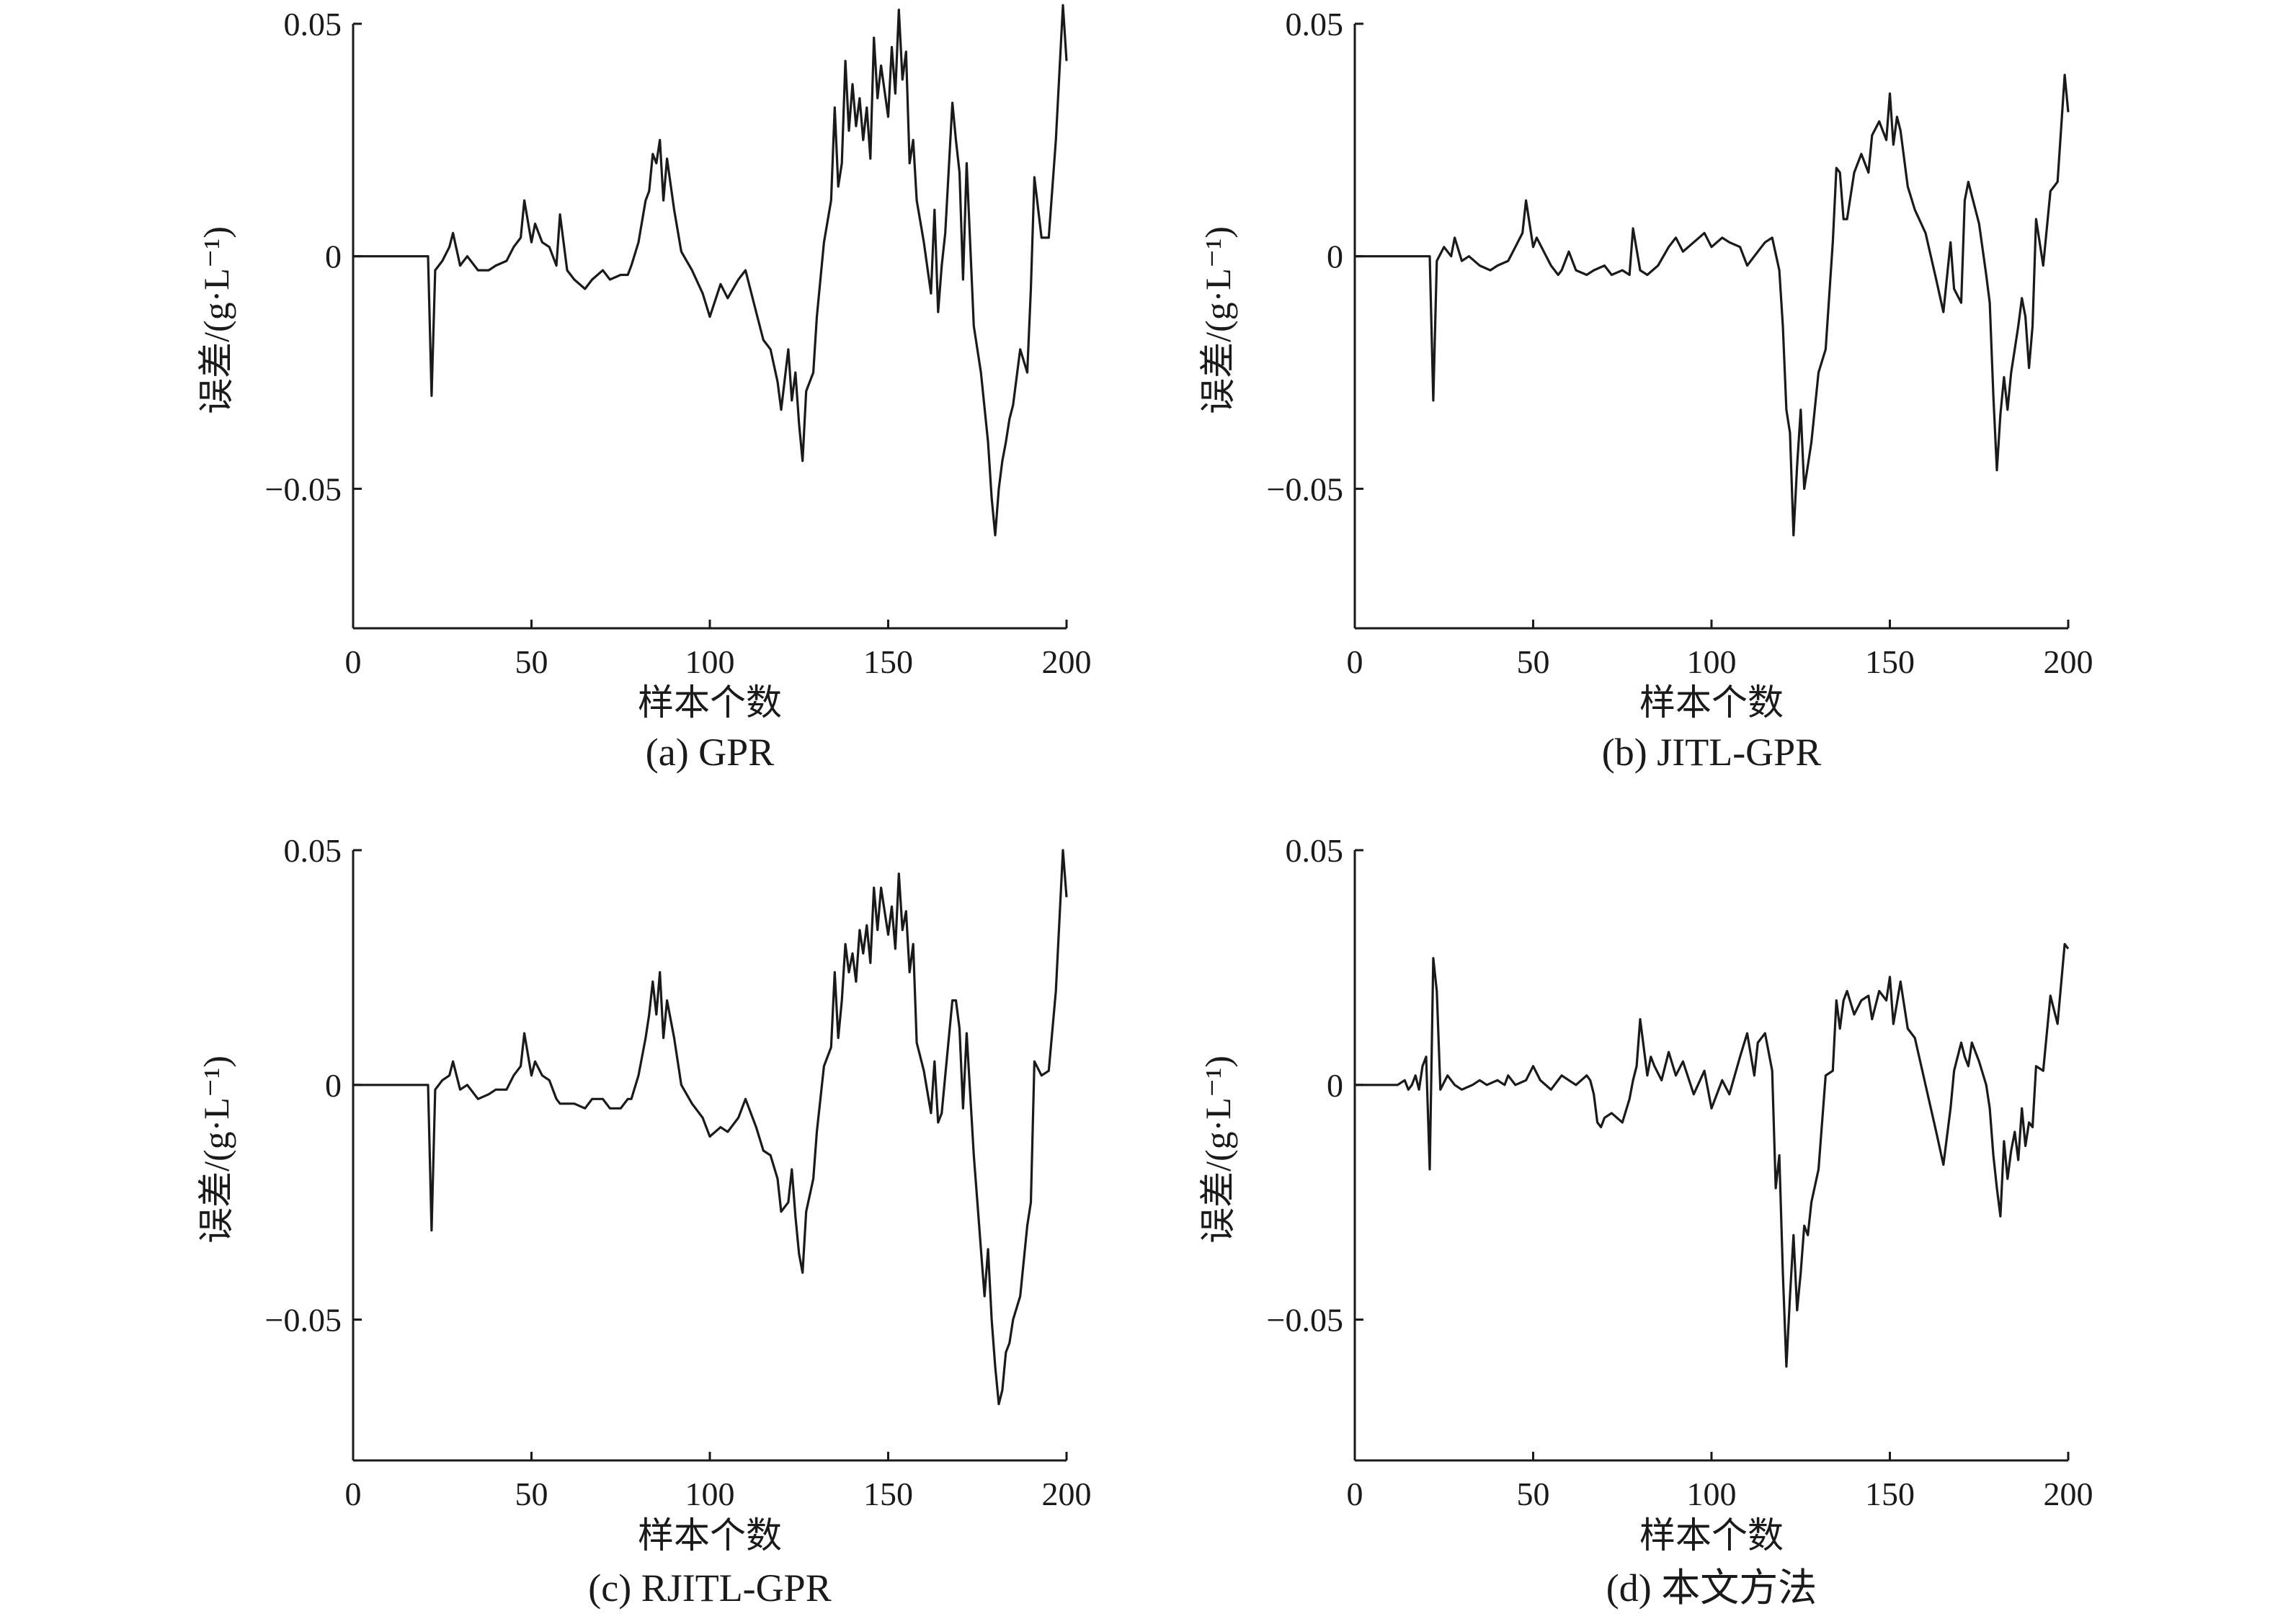 This screenshot has height=1624, width=2270. What do you see at coordinates (710, 752) in the screenshot?
I see `panel-caption: (a) GPR` at bounding box center [710, 752].